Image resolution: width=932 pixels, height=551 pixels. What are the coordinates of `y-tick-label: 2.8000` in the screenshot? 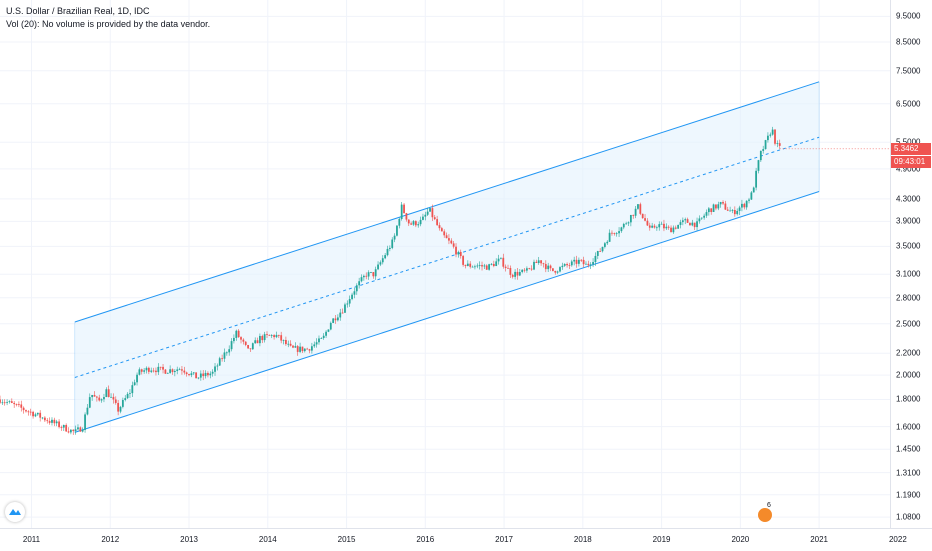 It's located at (908, 298).